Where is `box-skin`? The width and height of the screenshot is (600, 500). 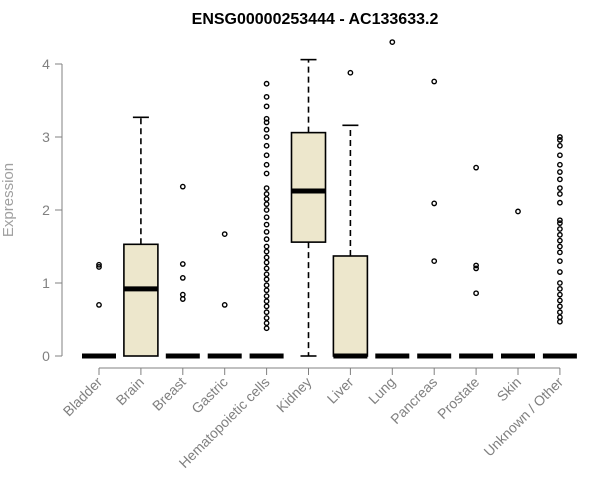
box-skin is located at coordinates (518, 283).